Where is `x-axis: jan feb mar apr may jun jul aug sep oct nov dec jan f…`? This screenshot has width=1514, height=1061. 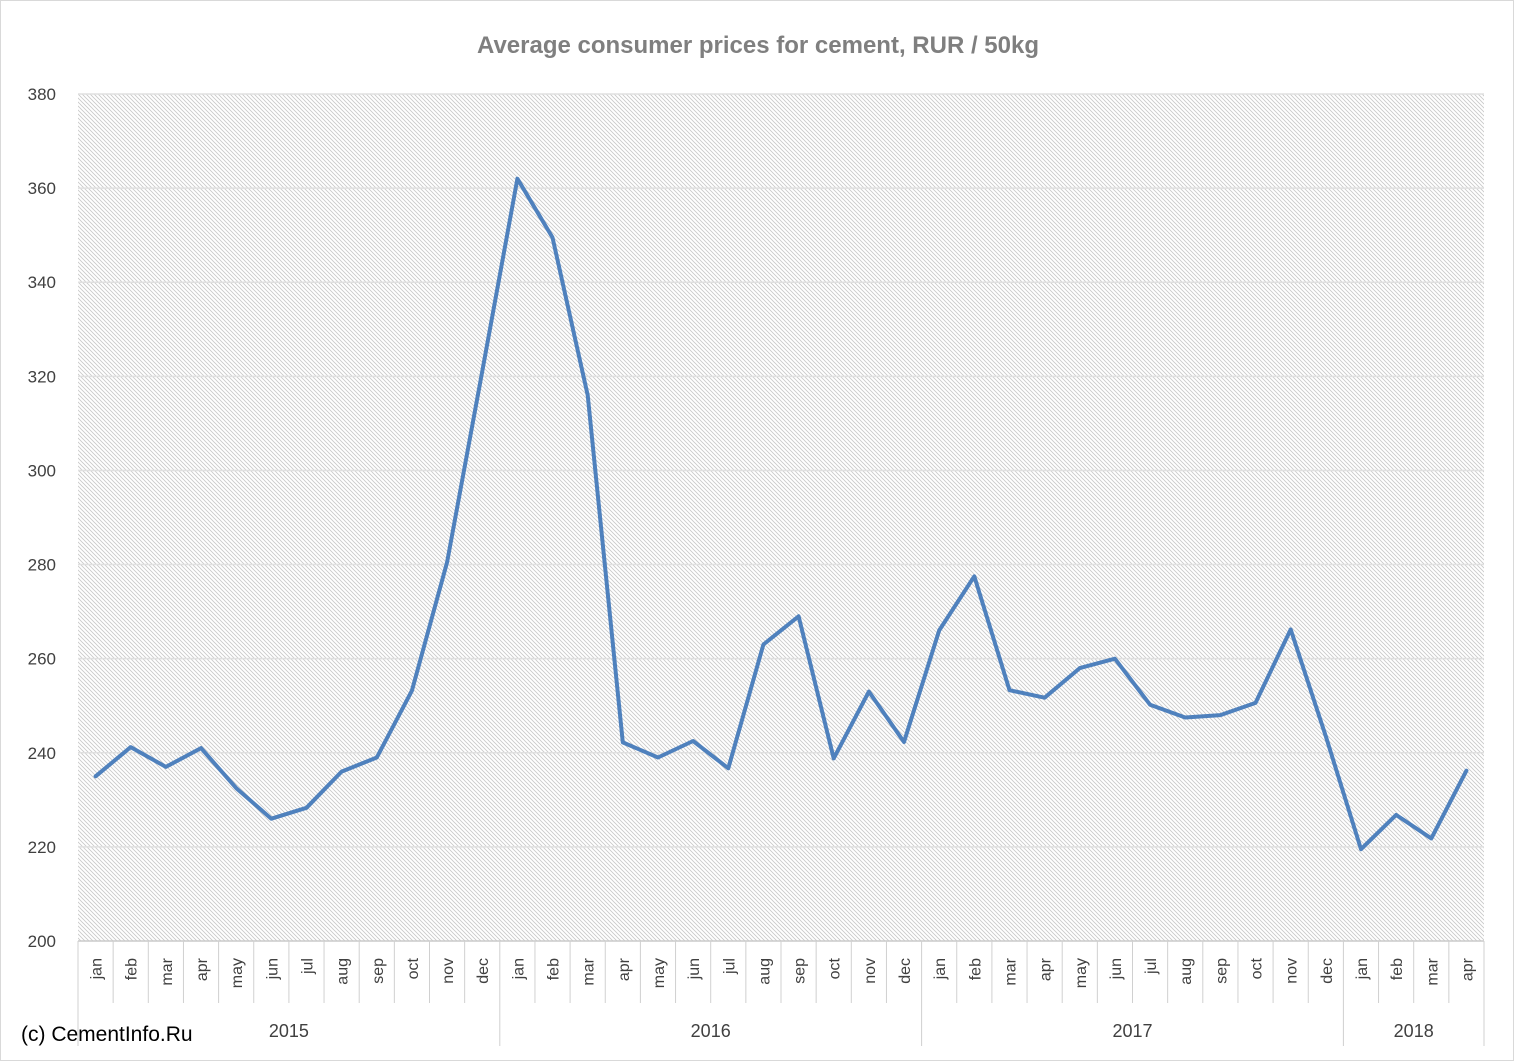
x-axis: jan feb mar apr may jun jul aug sep oct nov dec jan f… is located at coordinates (781, 993).